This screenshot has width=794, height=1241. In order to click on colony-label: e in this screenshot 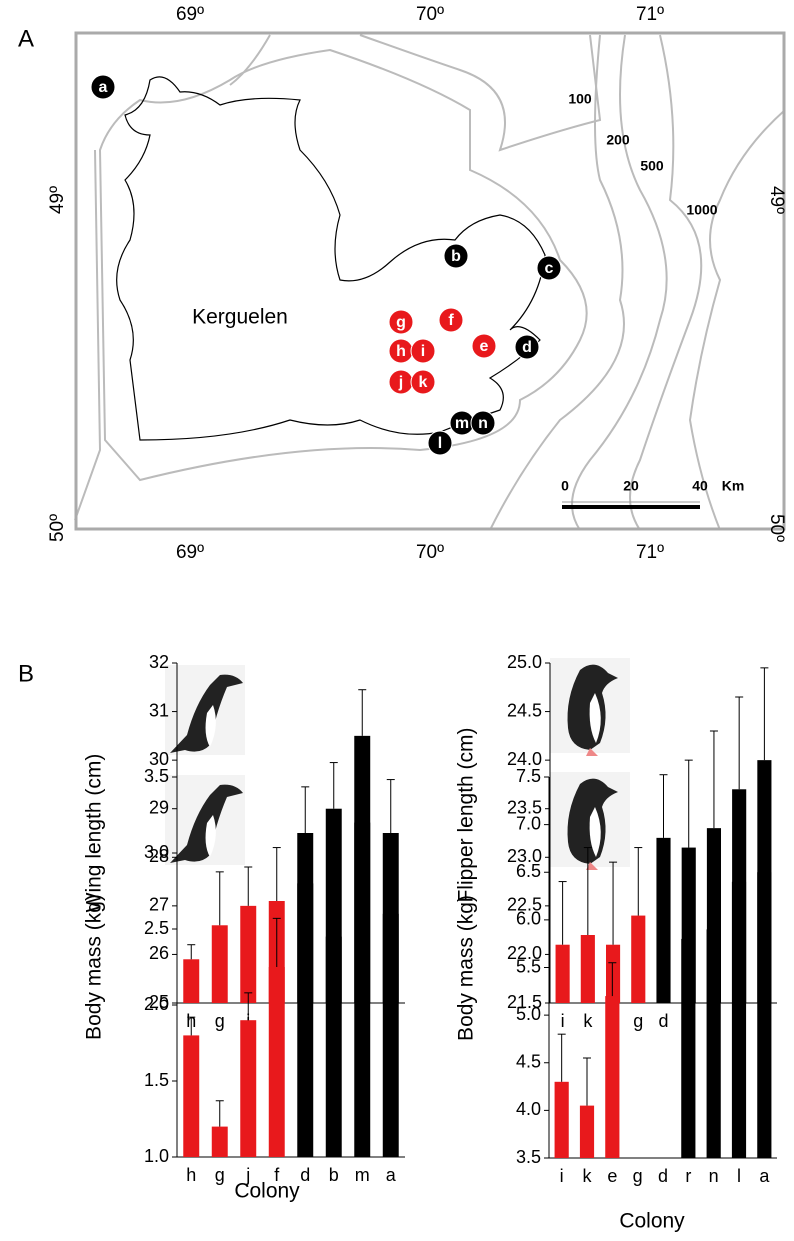, I will do `click(484, 346)`.